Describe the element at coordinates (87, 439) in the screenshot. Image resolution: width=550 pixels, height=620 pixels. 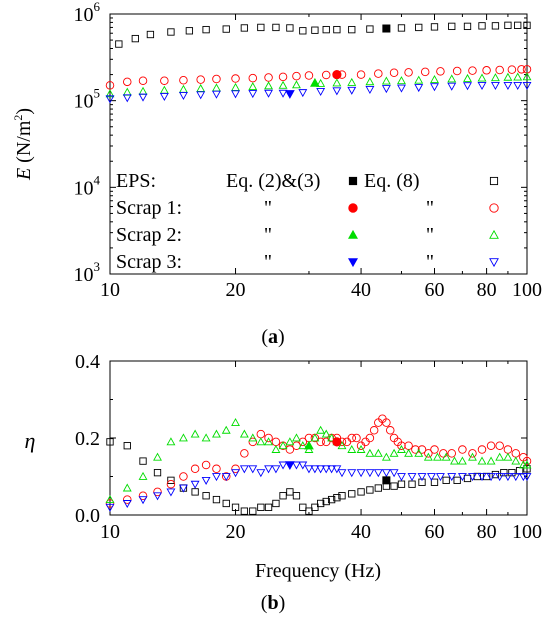
I see `b-y-tick-label: 0.2` at that location.